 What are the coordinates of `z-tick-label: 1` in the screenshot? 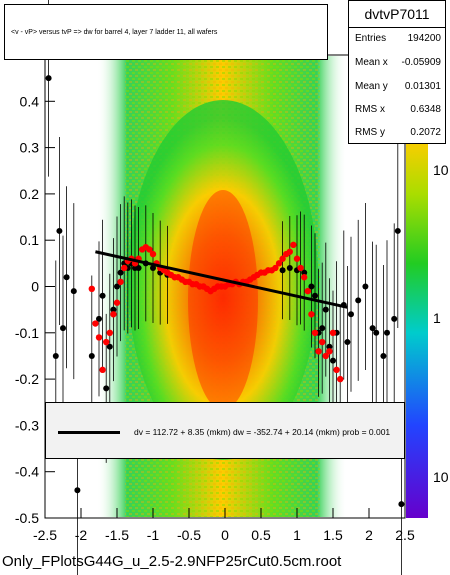 It's located at (437, 318).